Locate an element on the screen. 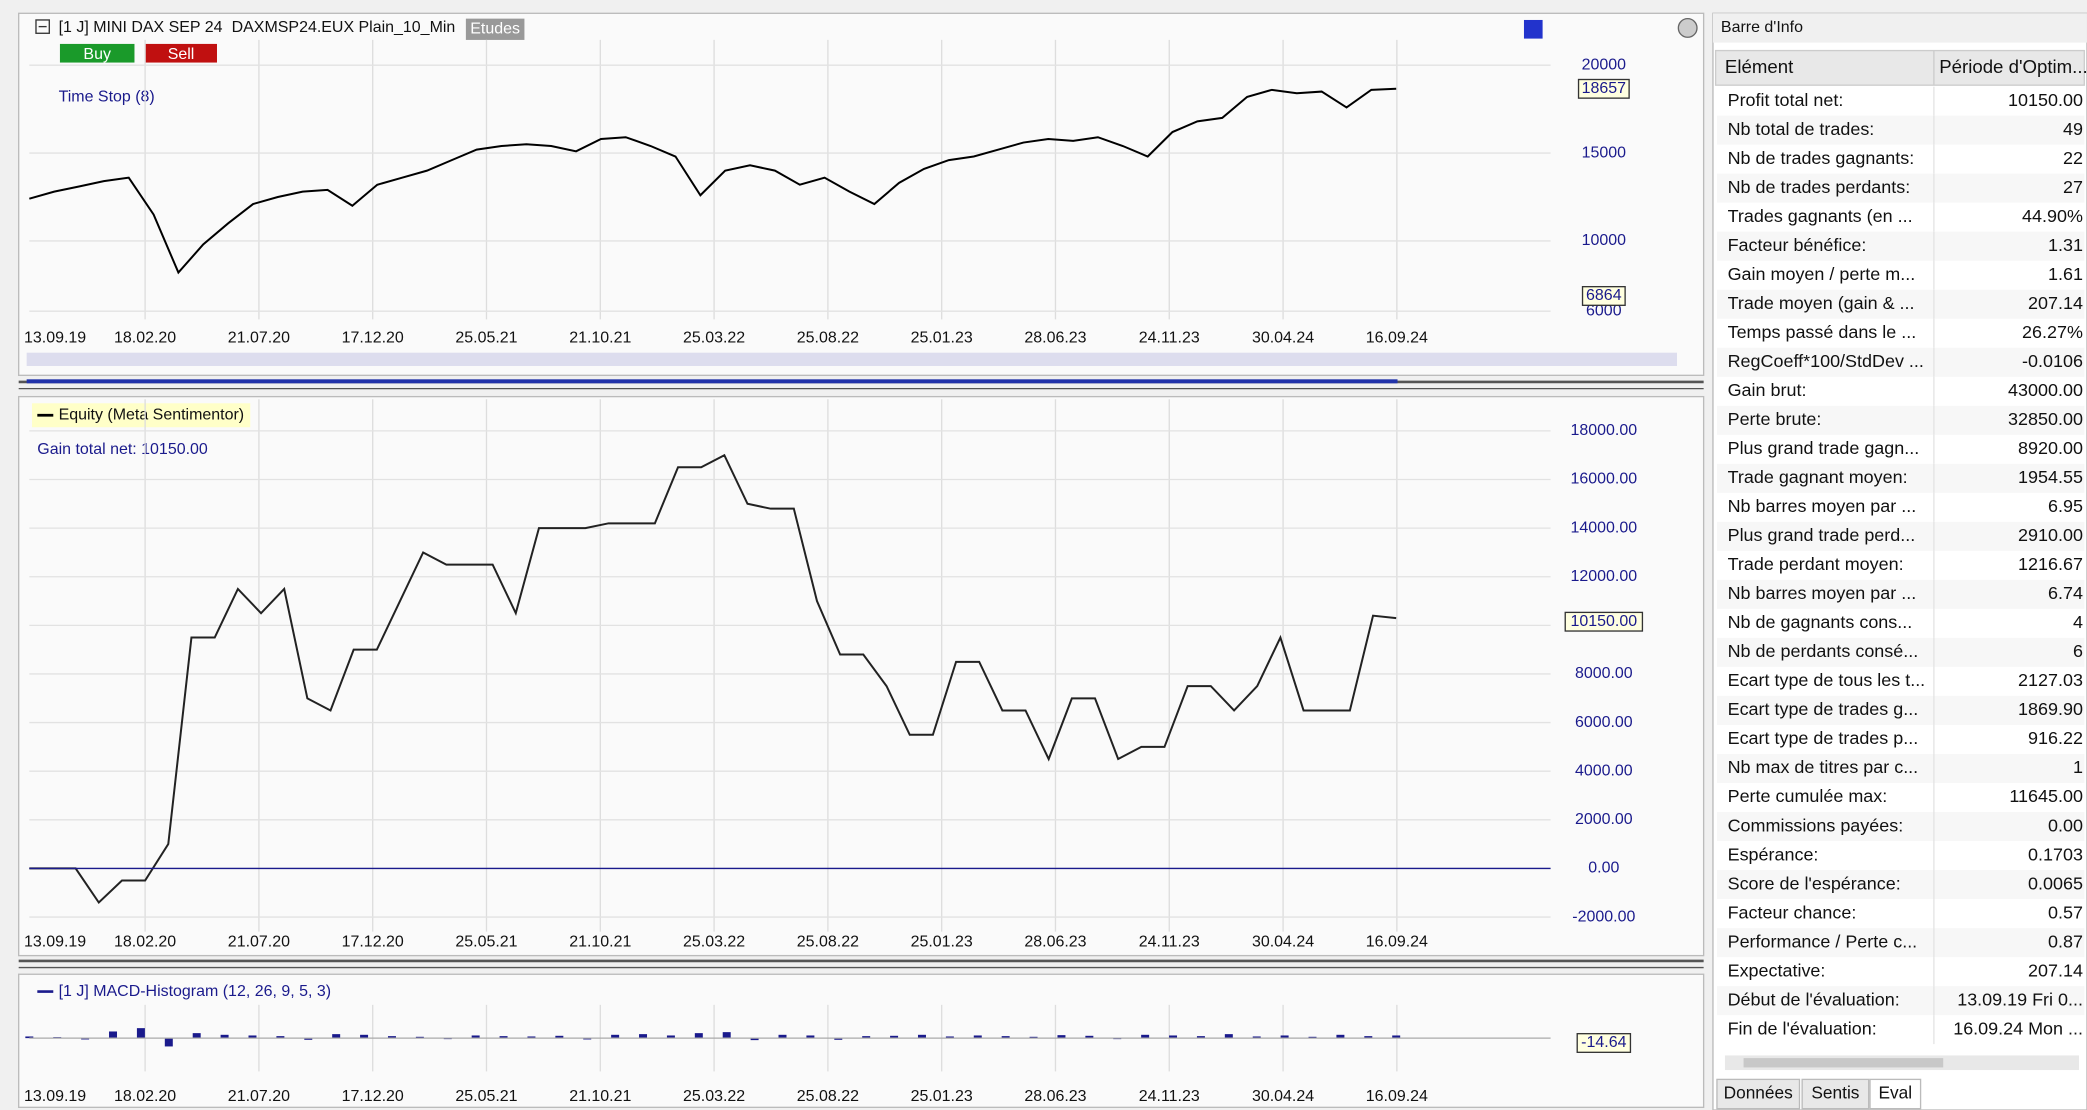 The image size is (2087, 1110). tab-label: Données is located at coordinates (1759, 1093).